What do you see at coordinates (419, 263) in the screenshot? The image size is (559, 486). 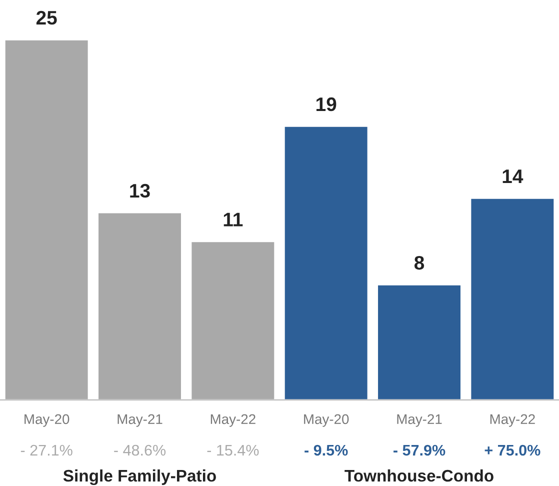 I see `data-label: 8` at bounding box center [419, 263].